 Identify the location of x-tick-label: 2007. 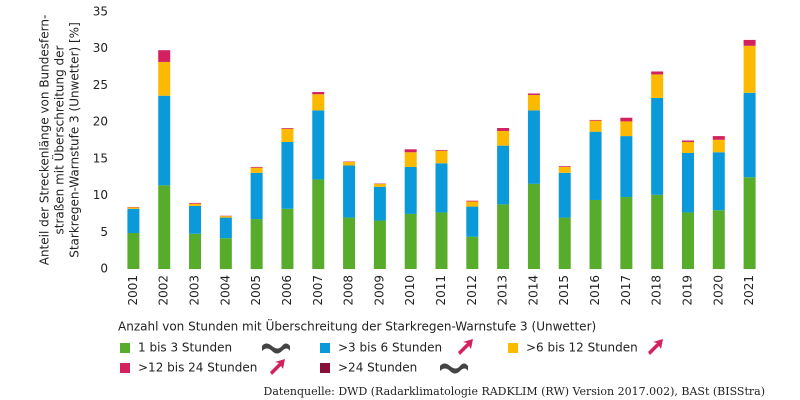
(318, 290).